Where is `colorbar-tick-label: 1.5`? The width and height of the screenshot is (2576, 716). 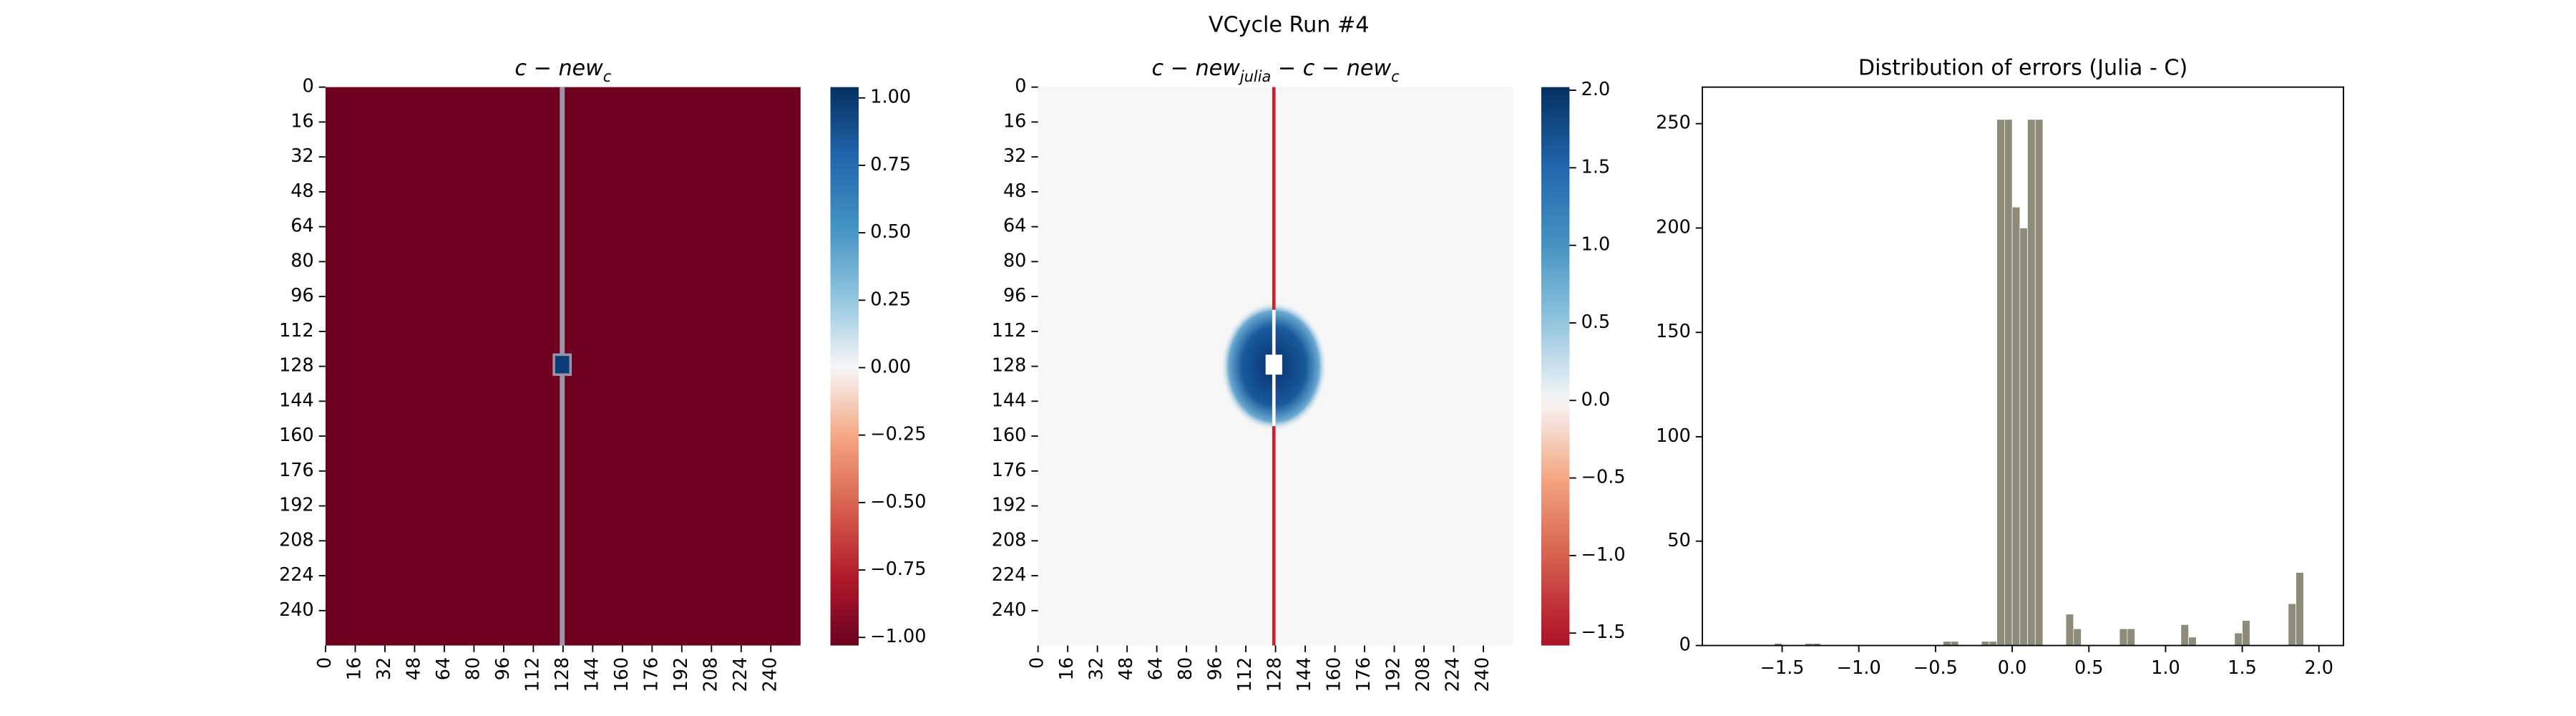
colorbar-tick-label: 1.5 is located at coordinates (1596, 167).